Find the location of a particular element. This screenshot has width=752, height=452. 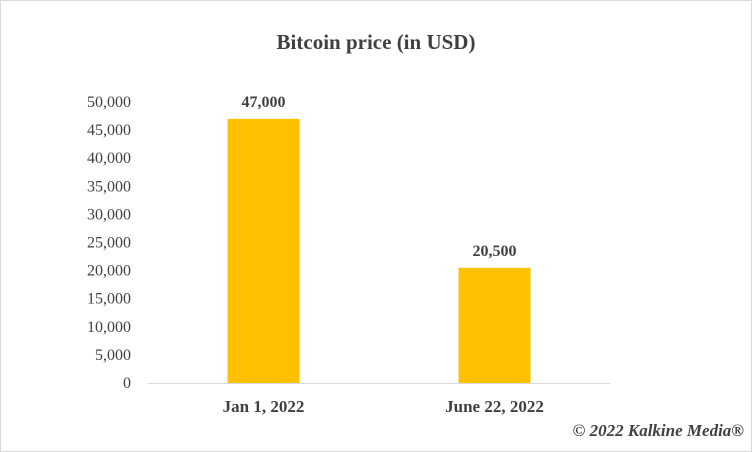

y-tick-label: 20,000 is located at coordinates (109, 271).